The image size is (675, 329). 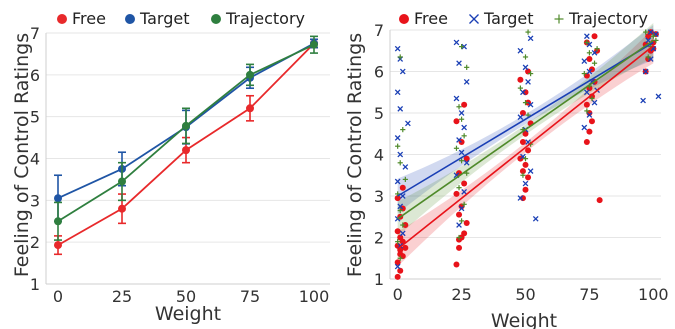 I want to click on right-y-axis-label: Feeling of Control Ratings, so click(x=355, y=155).